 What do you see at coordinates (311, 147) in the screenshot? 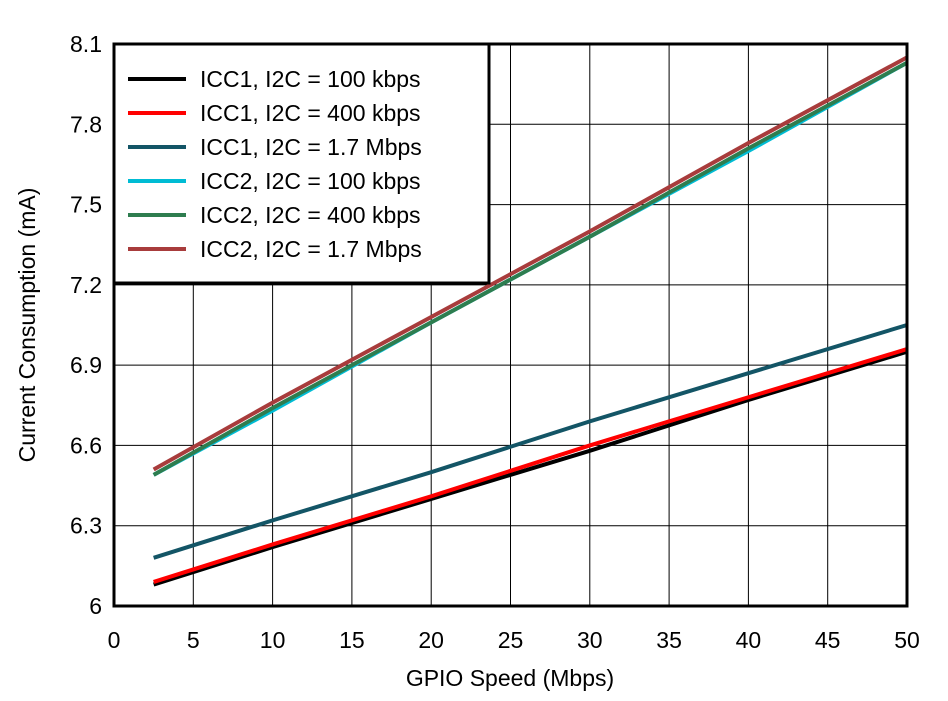
I see `legend-label: ICC1, I2C = 1.7 Mbps` at bounding box center [311, 147].